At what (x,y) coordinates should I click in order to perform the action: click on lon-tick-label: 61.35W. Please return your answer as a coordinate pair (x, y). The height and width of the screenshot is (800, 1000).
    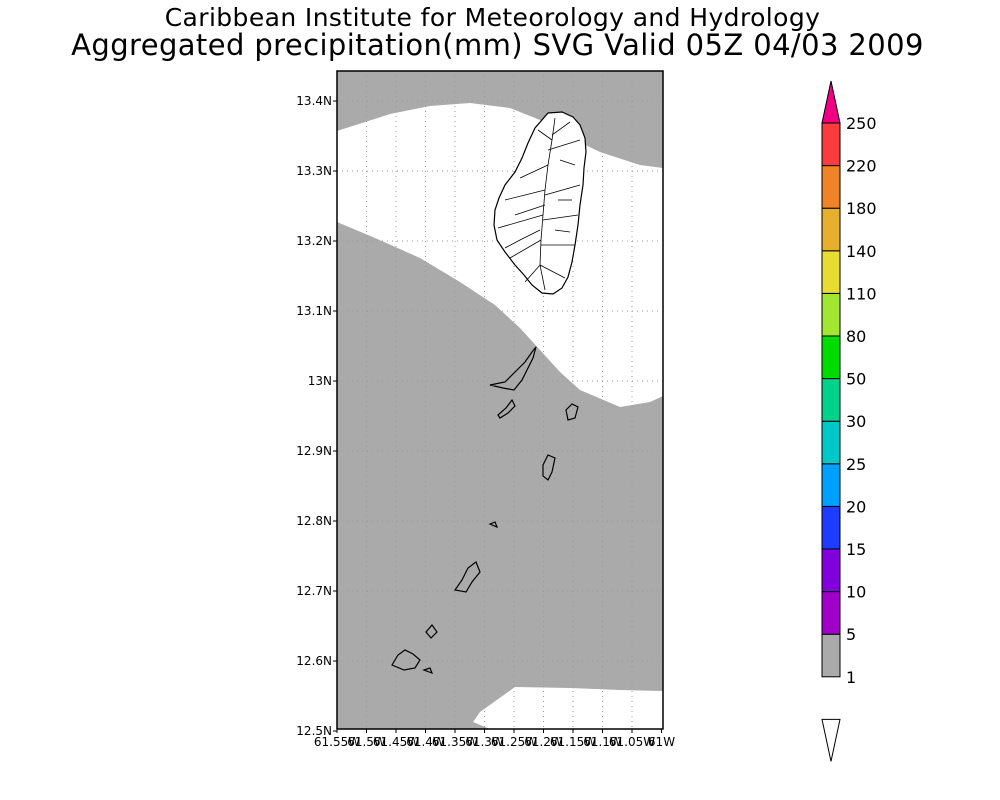
    Looking at the image, I should click on (455, 742).